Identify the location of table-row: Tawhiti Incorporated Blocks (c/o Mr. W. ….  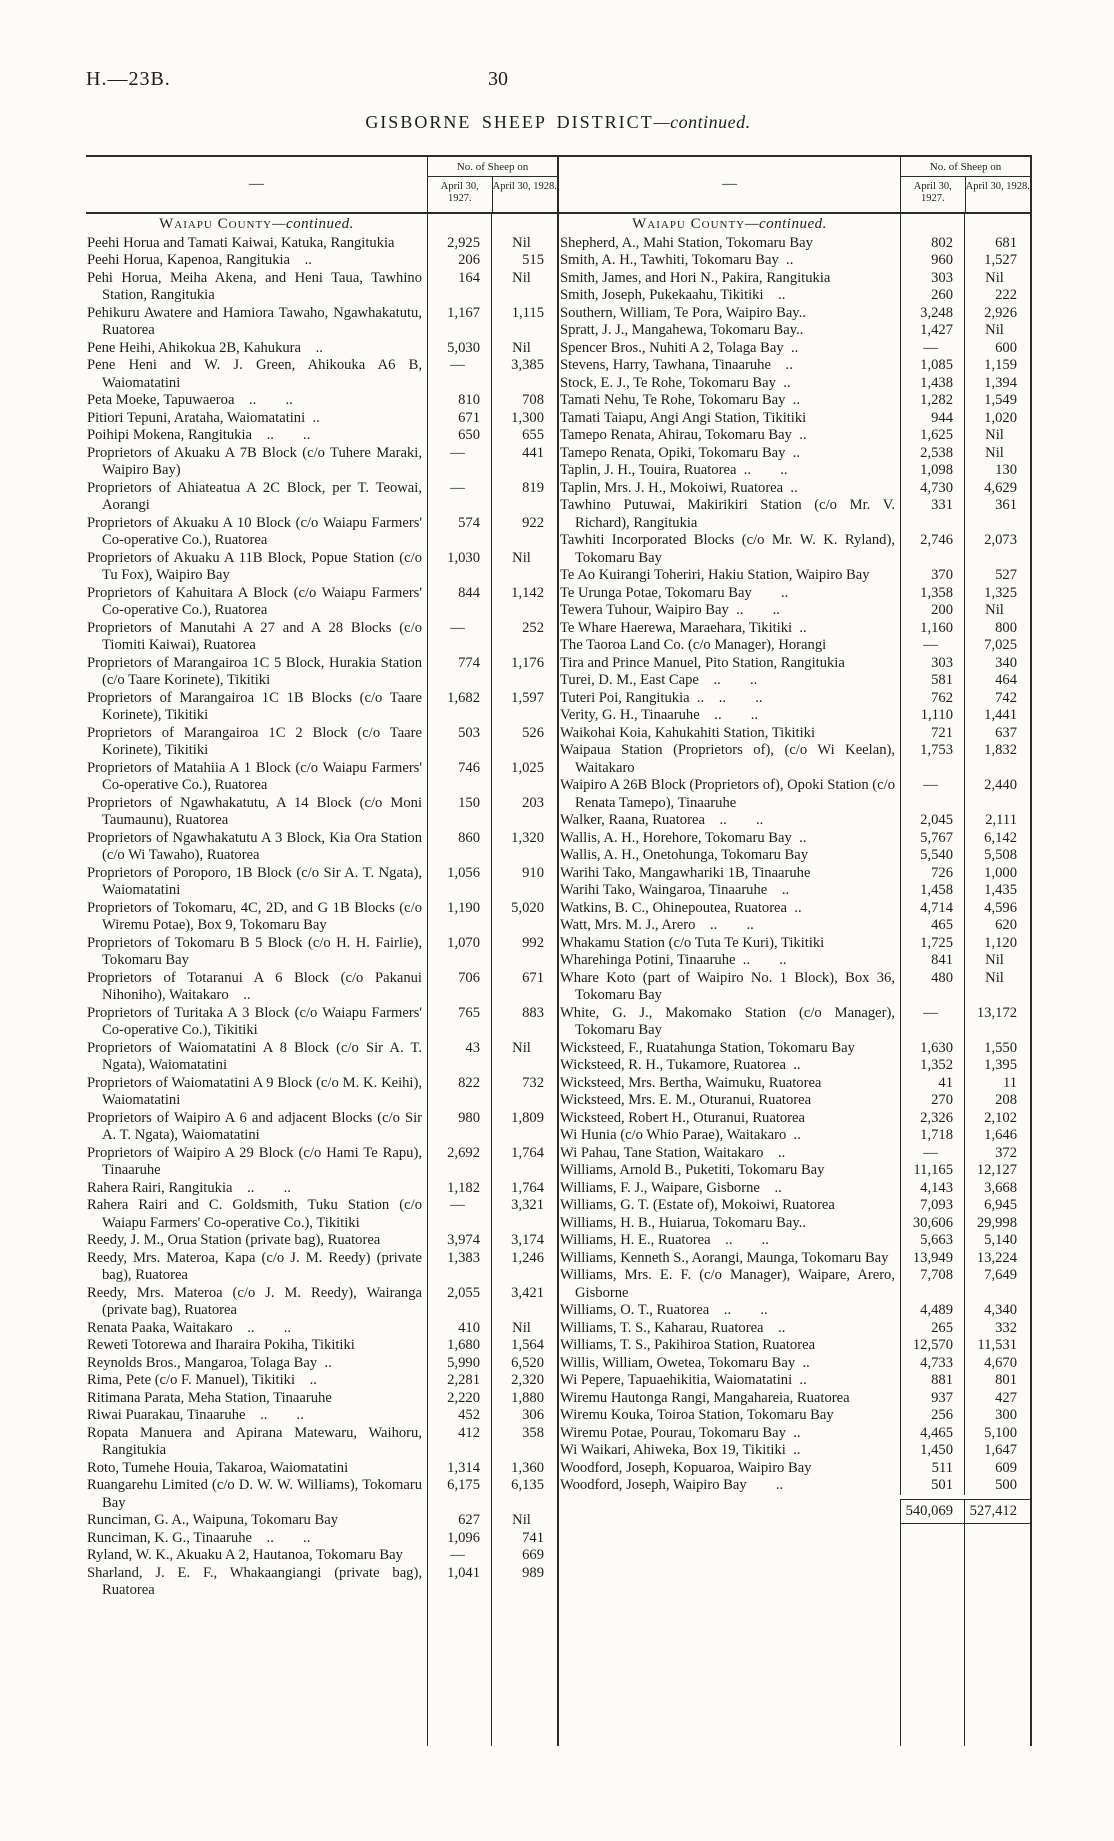
(794, 549).